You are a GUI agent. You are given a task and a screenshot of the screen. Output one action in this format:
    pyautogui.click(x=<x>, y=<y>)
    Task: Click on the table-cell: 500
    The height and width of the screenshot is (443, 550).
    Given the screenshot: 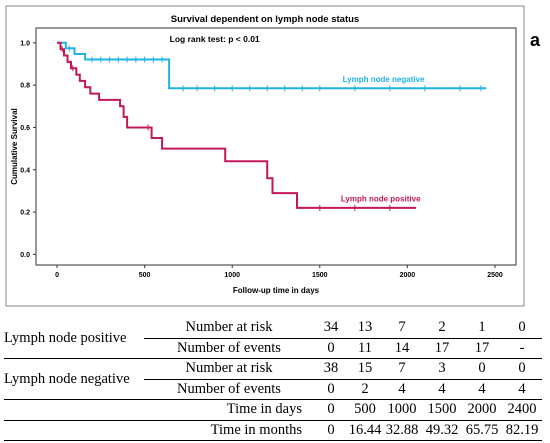 What is the action you would take?
    pyautogui.click(x=365, y=410)
    